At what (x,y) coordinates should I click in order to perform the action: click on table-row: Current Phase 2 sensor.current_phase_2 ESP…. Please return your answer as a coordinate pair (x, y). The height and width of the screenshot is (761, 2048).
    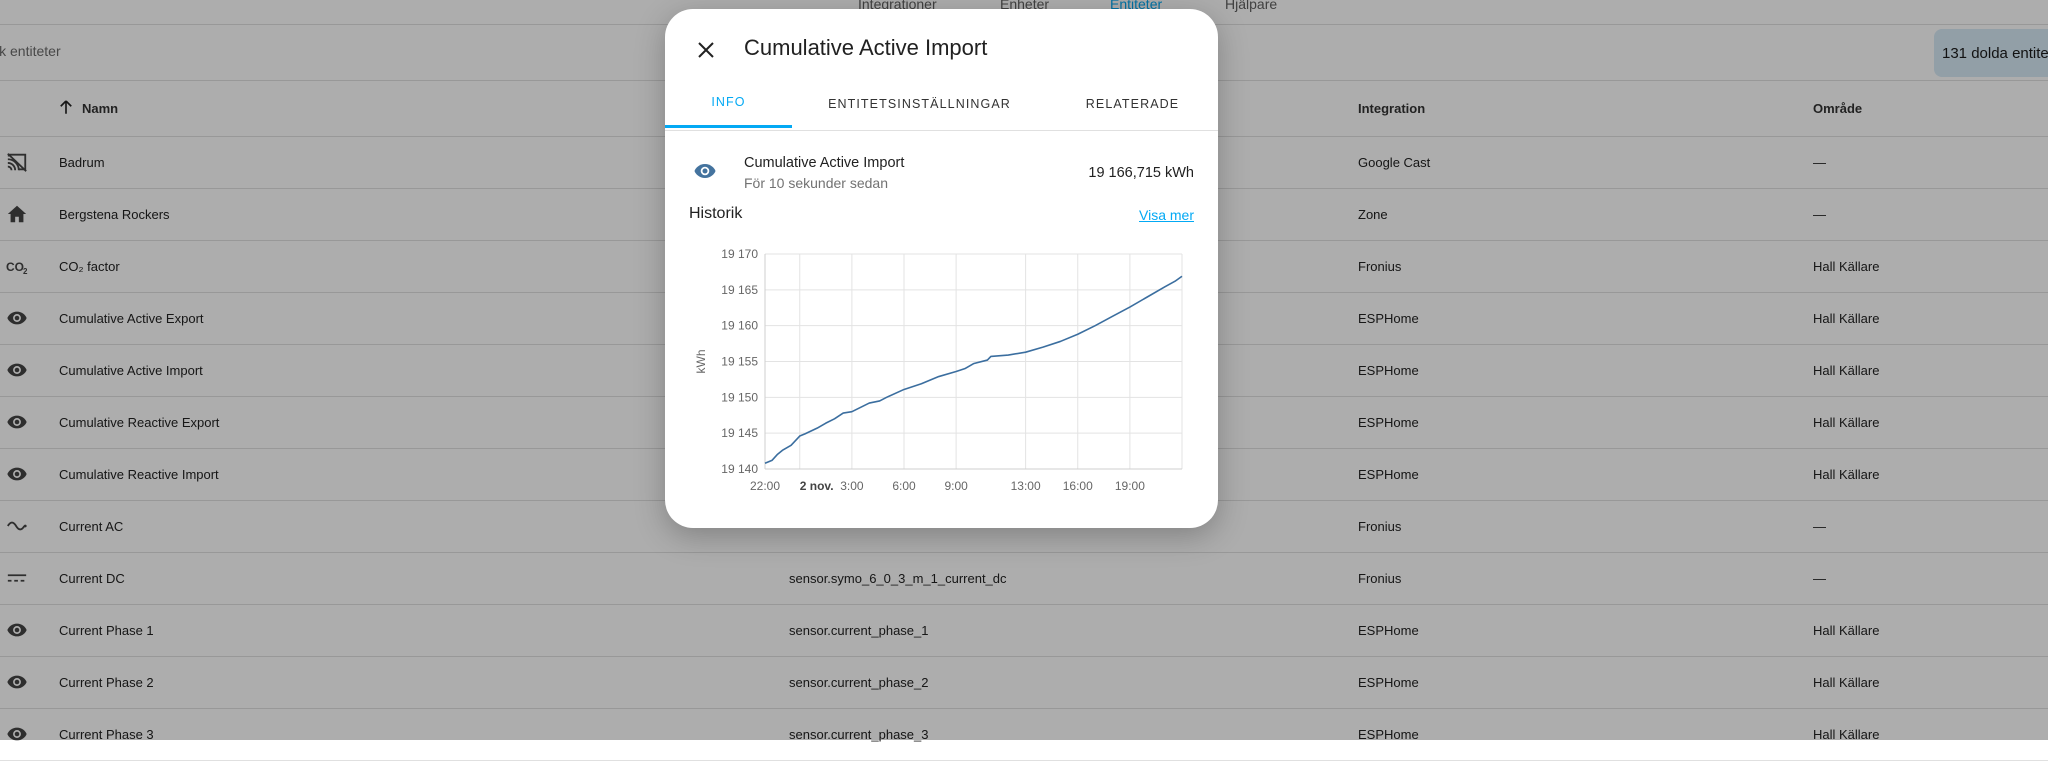
    Looking at the image, I should click on (1024, 683).